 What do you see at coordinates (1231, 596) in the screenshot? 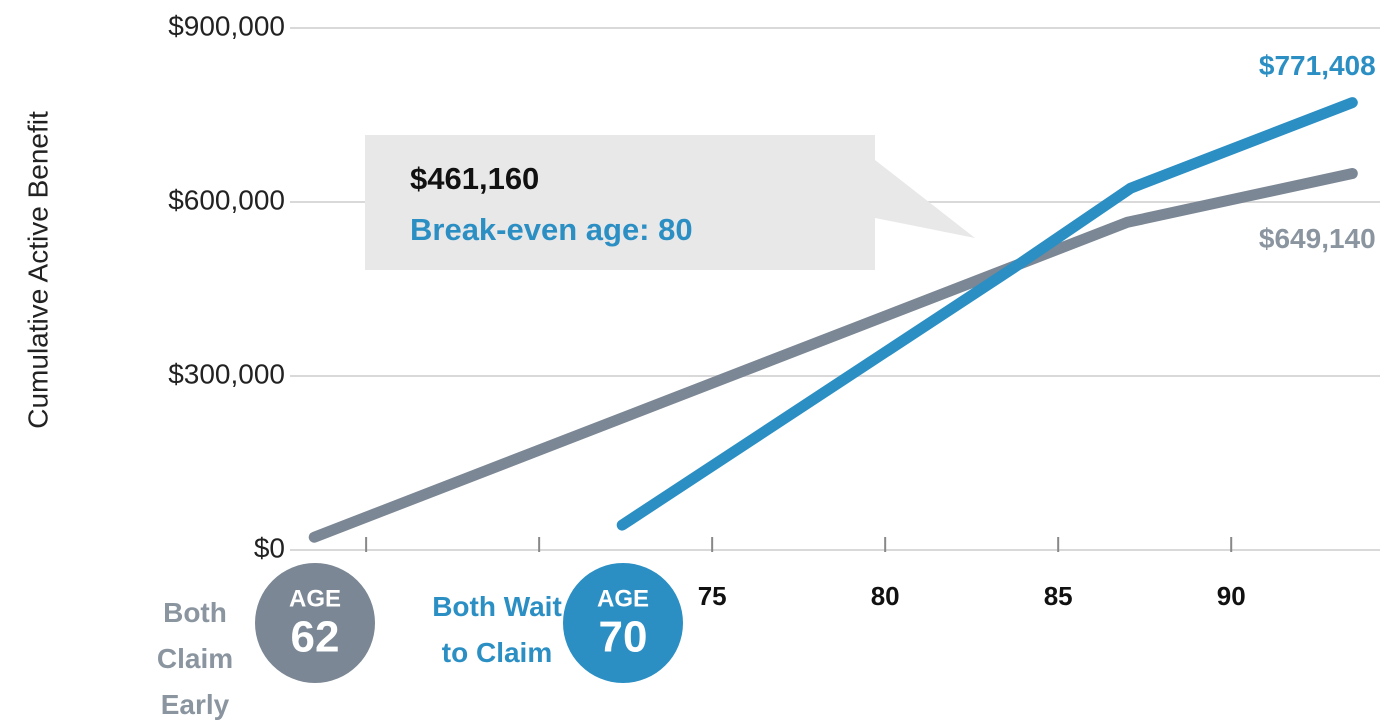
I see `x-tick-label: 90` at bounding box center [1231, 596].